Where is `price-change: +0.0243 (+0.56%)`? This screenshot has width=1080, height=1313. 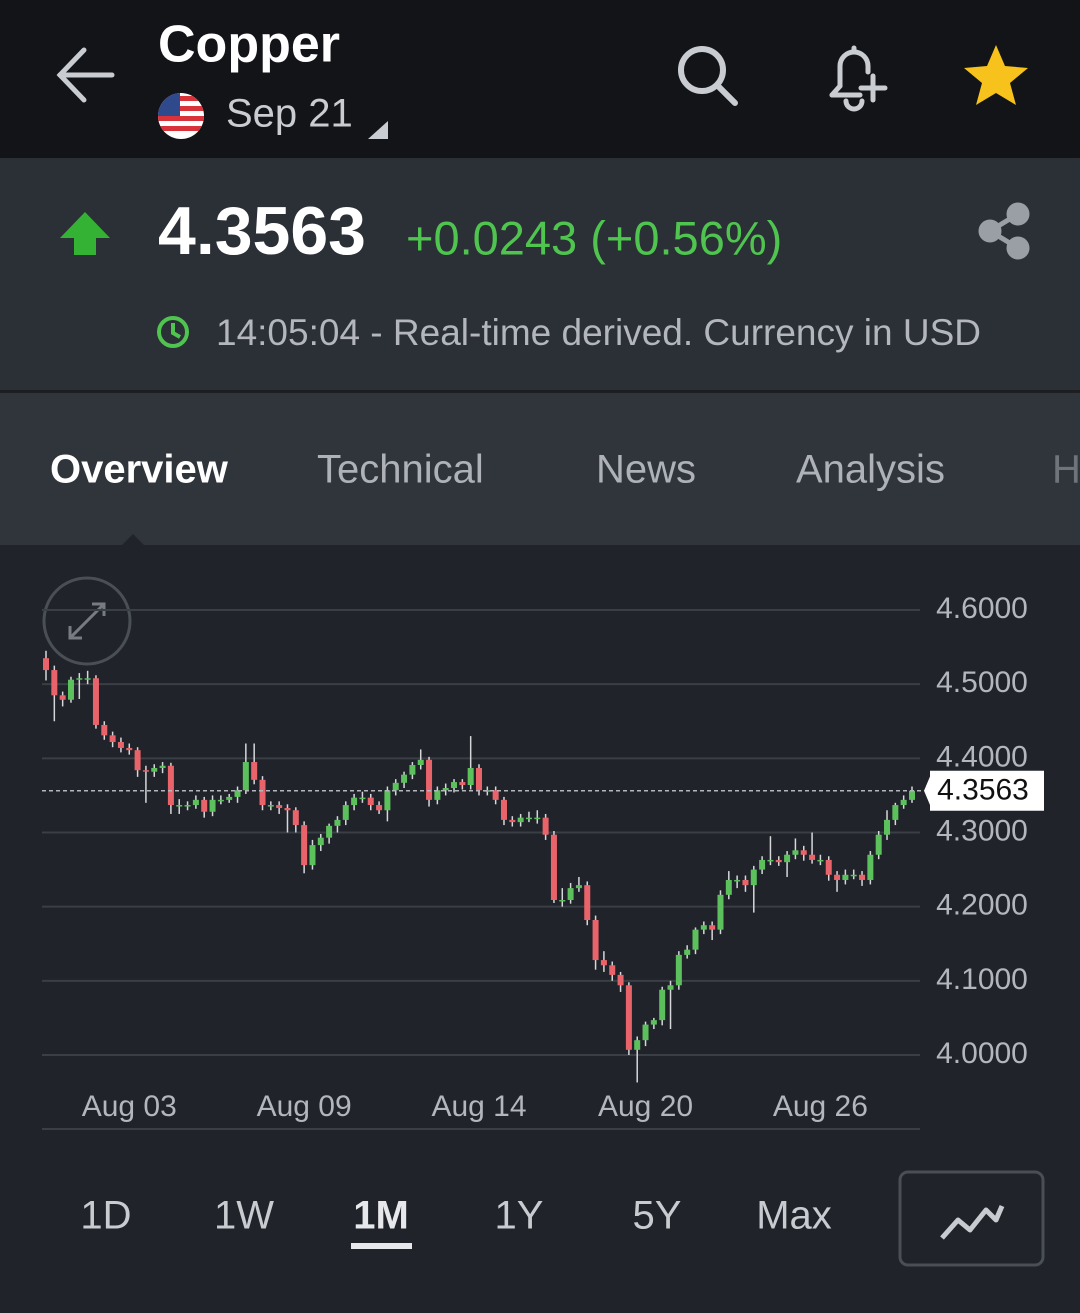 price-change: +0.0243 (+0.56%) is located at coordinates (594, 237).